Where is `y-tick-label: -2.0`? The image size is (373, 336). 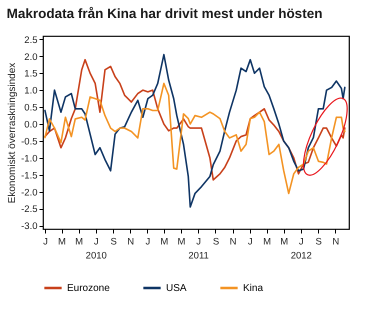
y-tick-label: -2.0 is located at coordinates (29, 192).